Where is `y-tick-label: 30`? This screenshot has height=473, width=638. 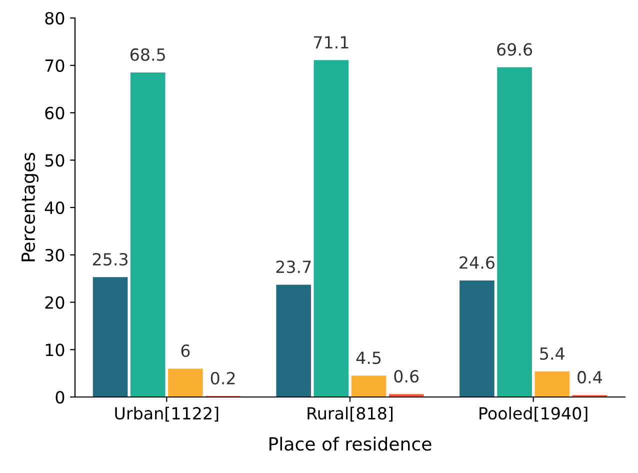 y-tick-label: 30 is located at coordinates (54, 255).